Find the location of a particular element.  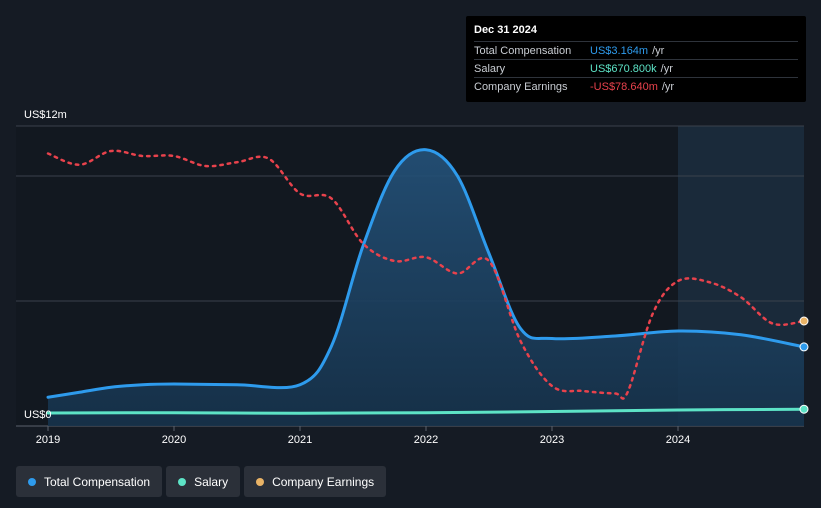

tooltip-value: US$3.164m is located at coordinates (619, 50).